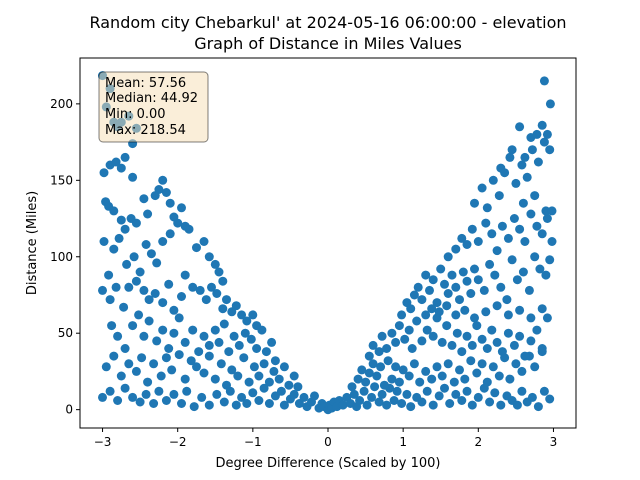 Image resolution: width=640 pixels, height=480 pixels. Describe the element at coordinates (61, 104) in the screenshot. I see `y-tick-label: 200` at that location.